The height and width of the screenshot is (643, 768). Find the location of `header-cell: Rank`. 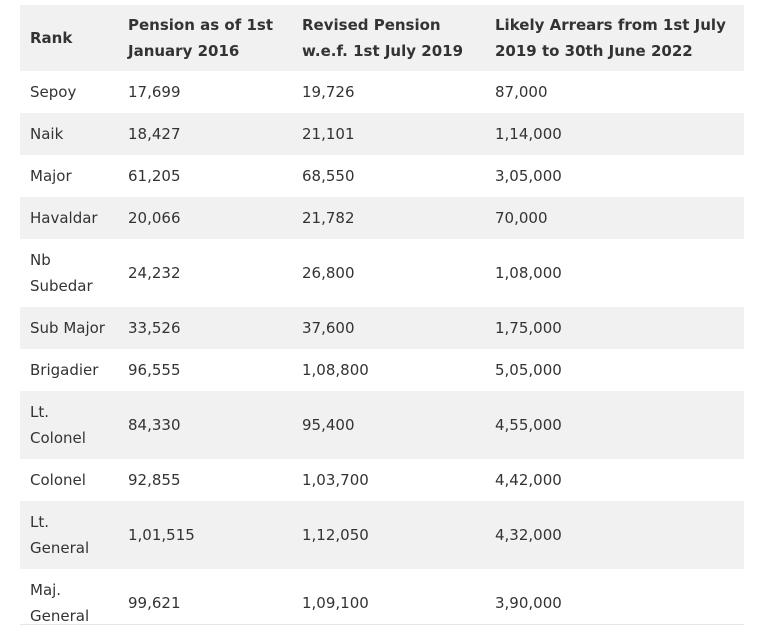

header-cell: Rank is located at coordinates (69, 38).